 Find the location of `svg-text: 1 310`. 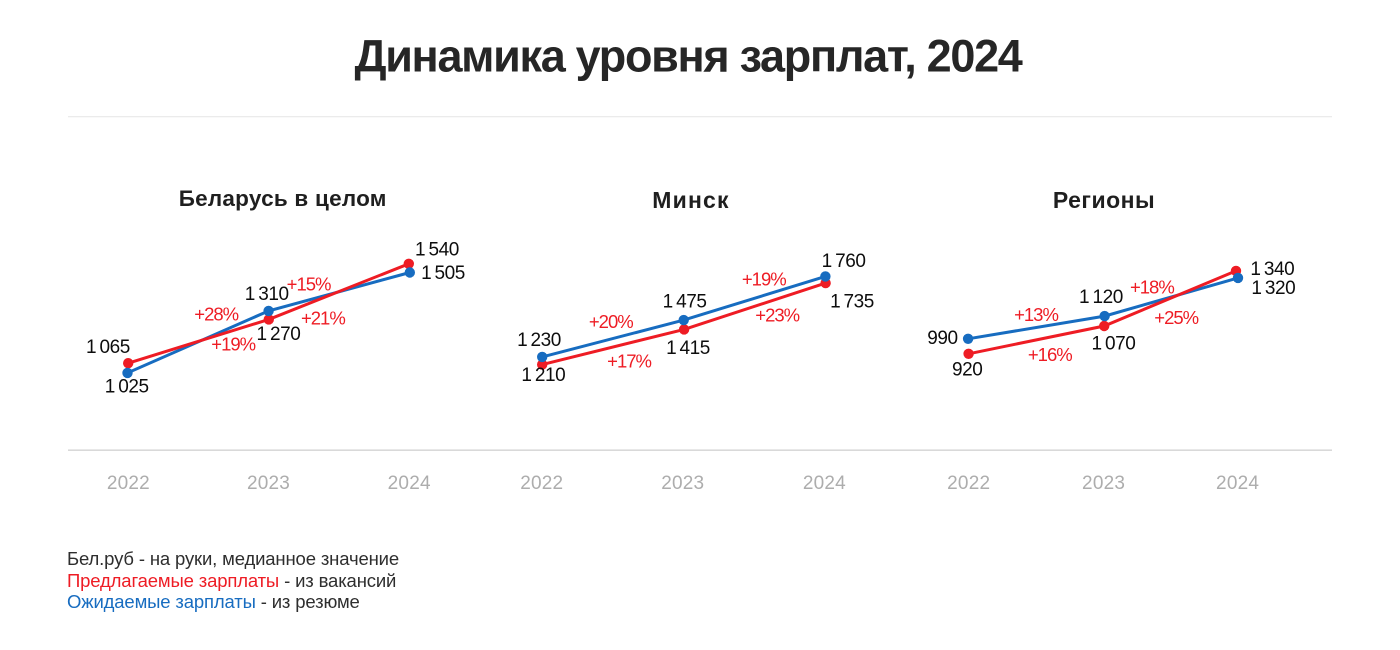

svg-text: 1 310 is located at coordinates (267, 294).